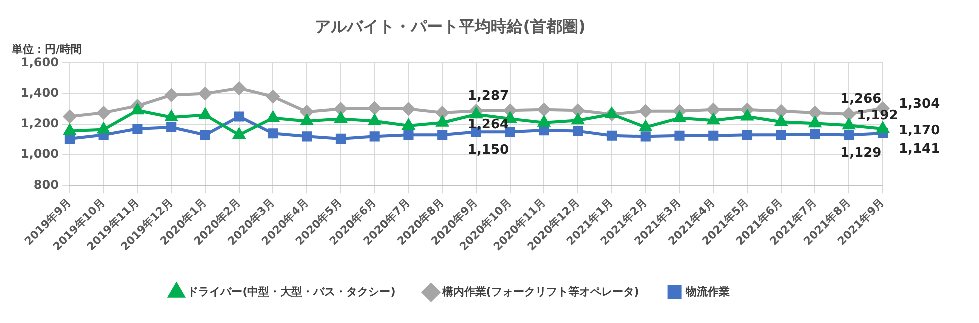  I want to click on y-tick-label: 1,400, so click(39, 93).